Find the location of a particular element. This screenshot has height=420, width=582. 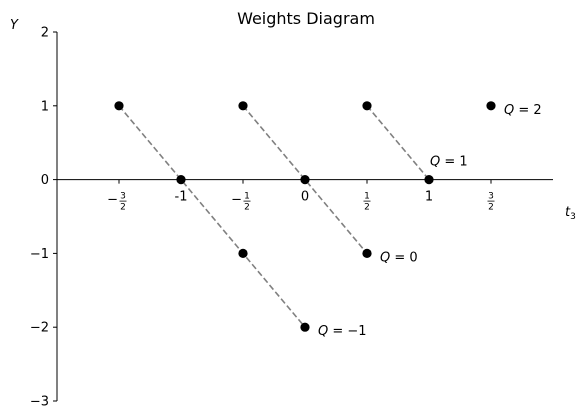

x-tick-label: 12 is located at coordinates (367, 202).